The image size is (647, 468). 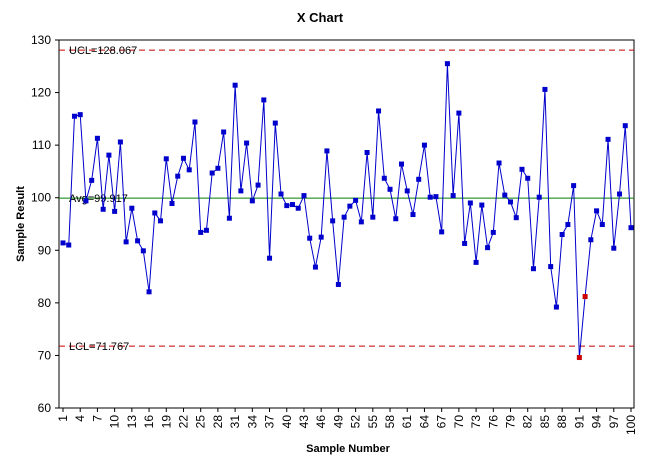 What do you see at coordinates (41, 40) in the screenshot?
I see `y-tick-label: 130` at bounding box center [41, 40].